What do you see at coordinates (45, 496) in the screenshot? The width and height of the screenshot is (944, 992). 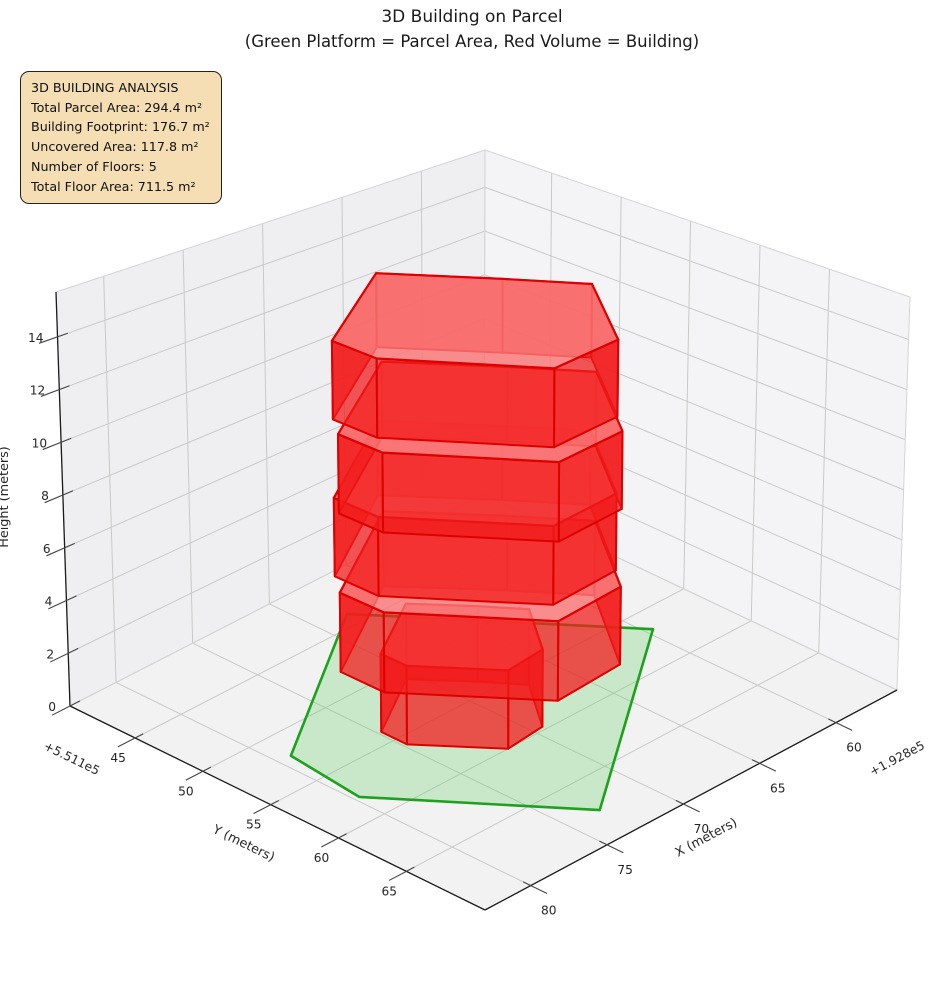 I see `z-tick-label: 8` at bounding box center [45, 496].